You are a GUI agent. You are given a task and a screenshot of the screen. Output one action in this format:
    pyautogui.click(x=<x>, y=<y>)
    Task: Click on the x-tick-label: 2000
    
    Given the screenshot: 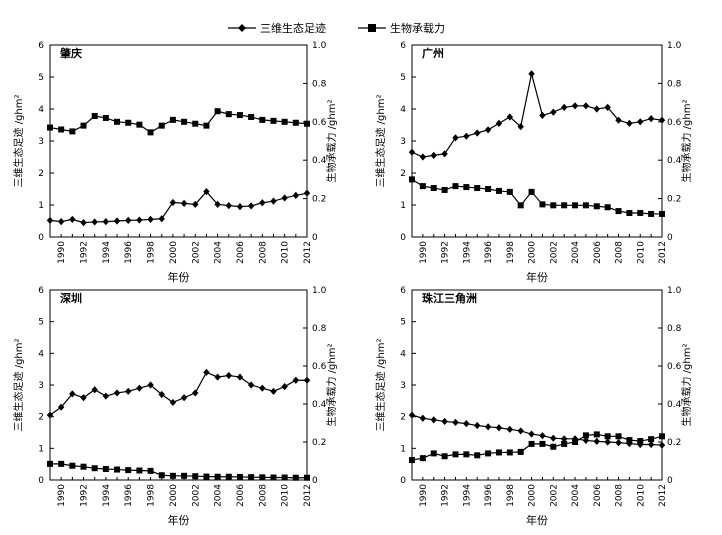 What is the action you would take?
    pyautogui.click(x=174, y=495)
    